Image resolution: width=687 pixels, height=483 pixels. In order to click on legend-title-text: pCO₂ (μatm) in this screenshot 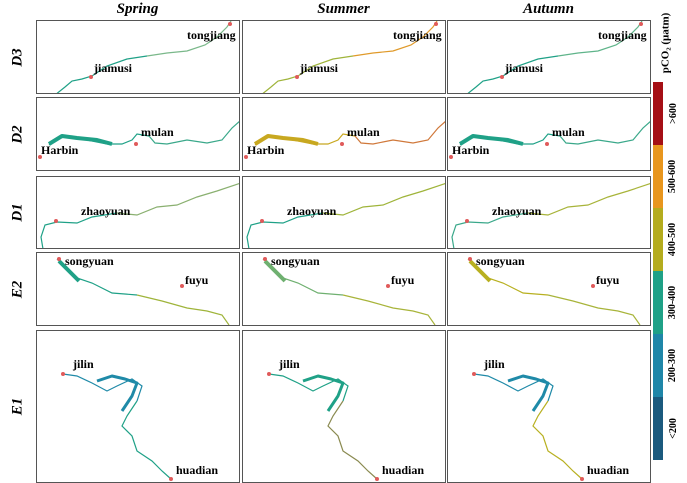, I will do `click(665, 43)`.